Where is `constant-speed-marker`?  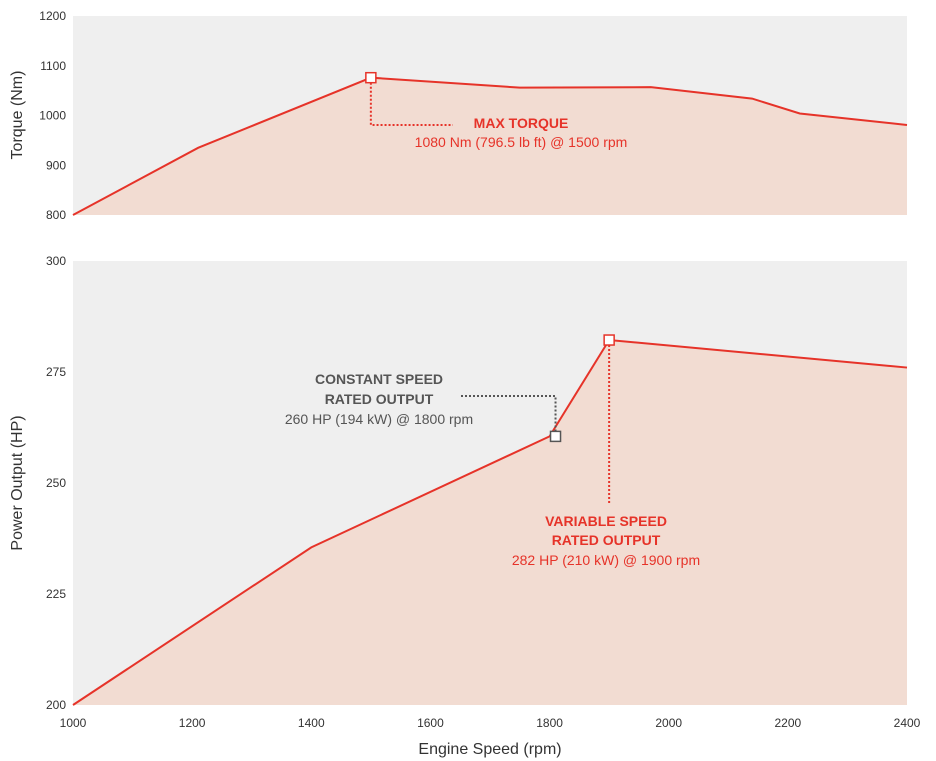
constant-speed-marker is located at coordinates (555, 436).